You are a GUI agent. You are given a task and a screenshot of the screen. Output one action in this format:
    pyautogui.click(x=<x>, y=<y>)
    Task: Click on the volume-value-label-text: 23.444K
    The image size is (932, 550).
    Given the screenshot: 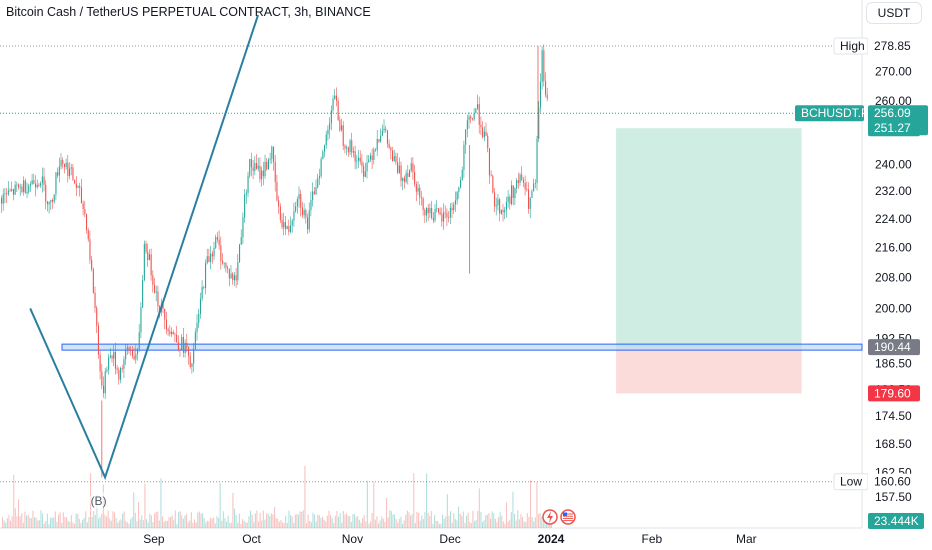 What is the action you would take?
    pyautogui.click(x=896, y=521)
    